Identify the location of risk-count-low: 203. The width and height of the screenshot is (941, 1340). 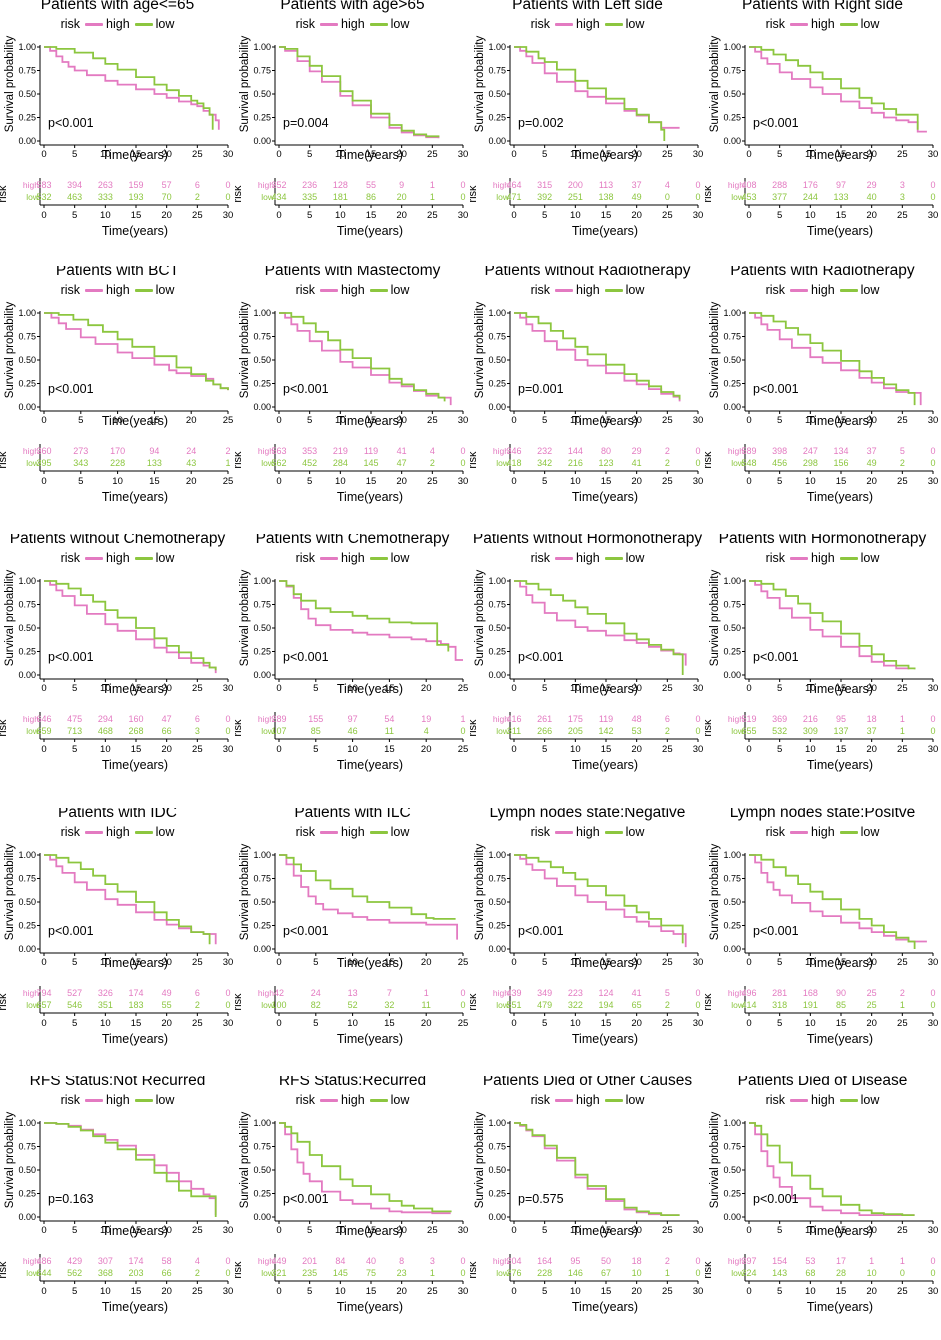
(135, 1273).